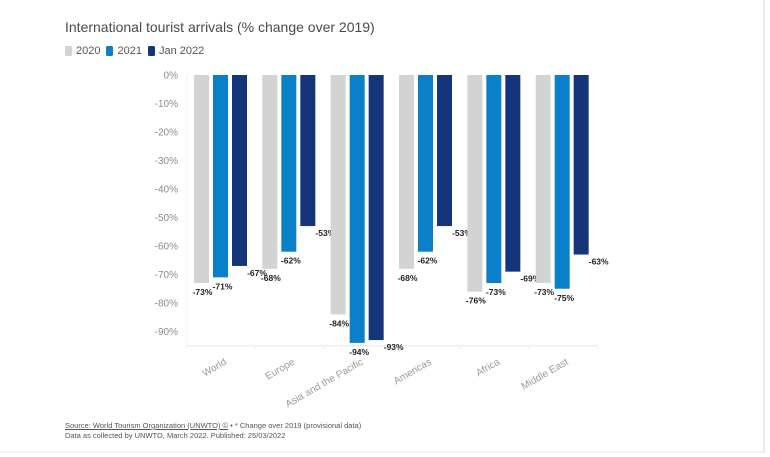 This screenshot has height=457, width=770. Describe the element at coordinates (599, 262) in the screenshot. I see `data-label: -63%` at that location.